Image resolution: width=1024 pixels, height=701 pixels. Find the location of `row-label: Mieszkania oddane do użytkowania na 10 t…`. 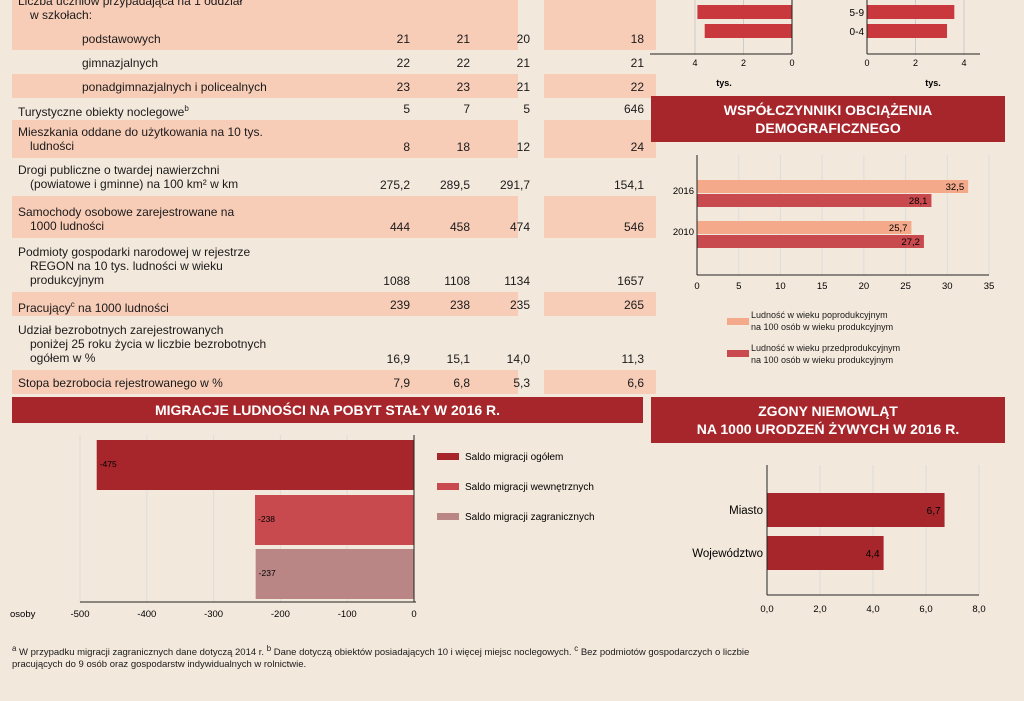

row-label: Mieszkania oddane do użytkowania na 10 t… is located at coordinates (140, 132).